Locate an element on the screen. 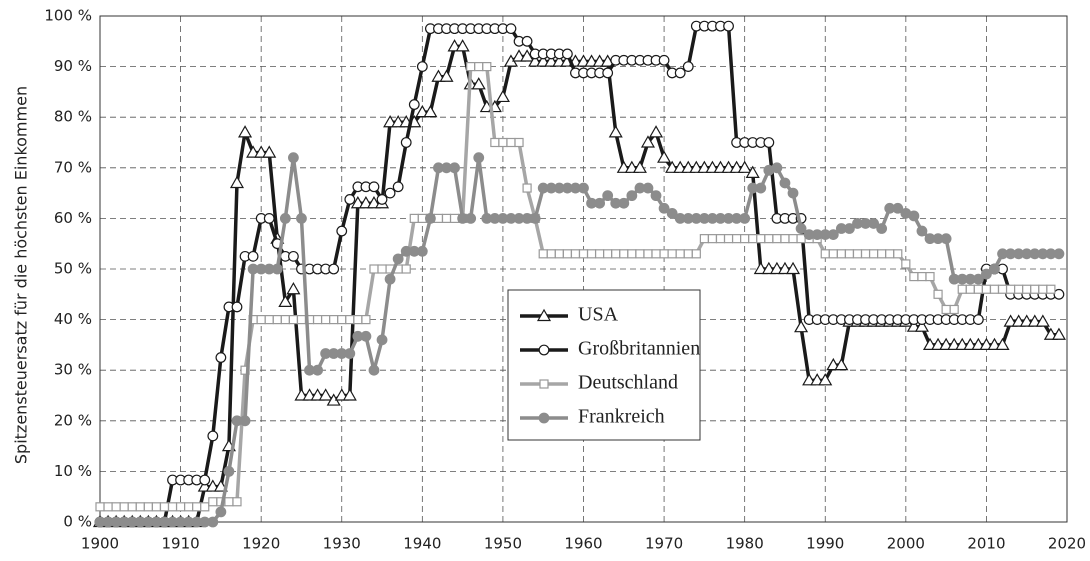  y-tick-label: 100 % is located at coordinates (68, 16).